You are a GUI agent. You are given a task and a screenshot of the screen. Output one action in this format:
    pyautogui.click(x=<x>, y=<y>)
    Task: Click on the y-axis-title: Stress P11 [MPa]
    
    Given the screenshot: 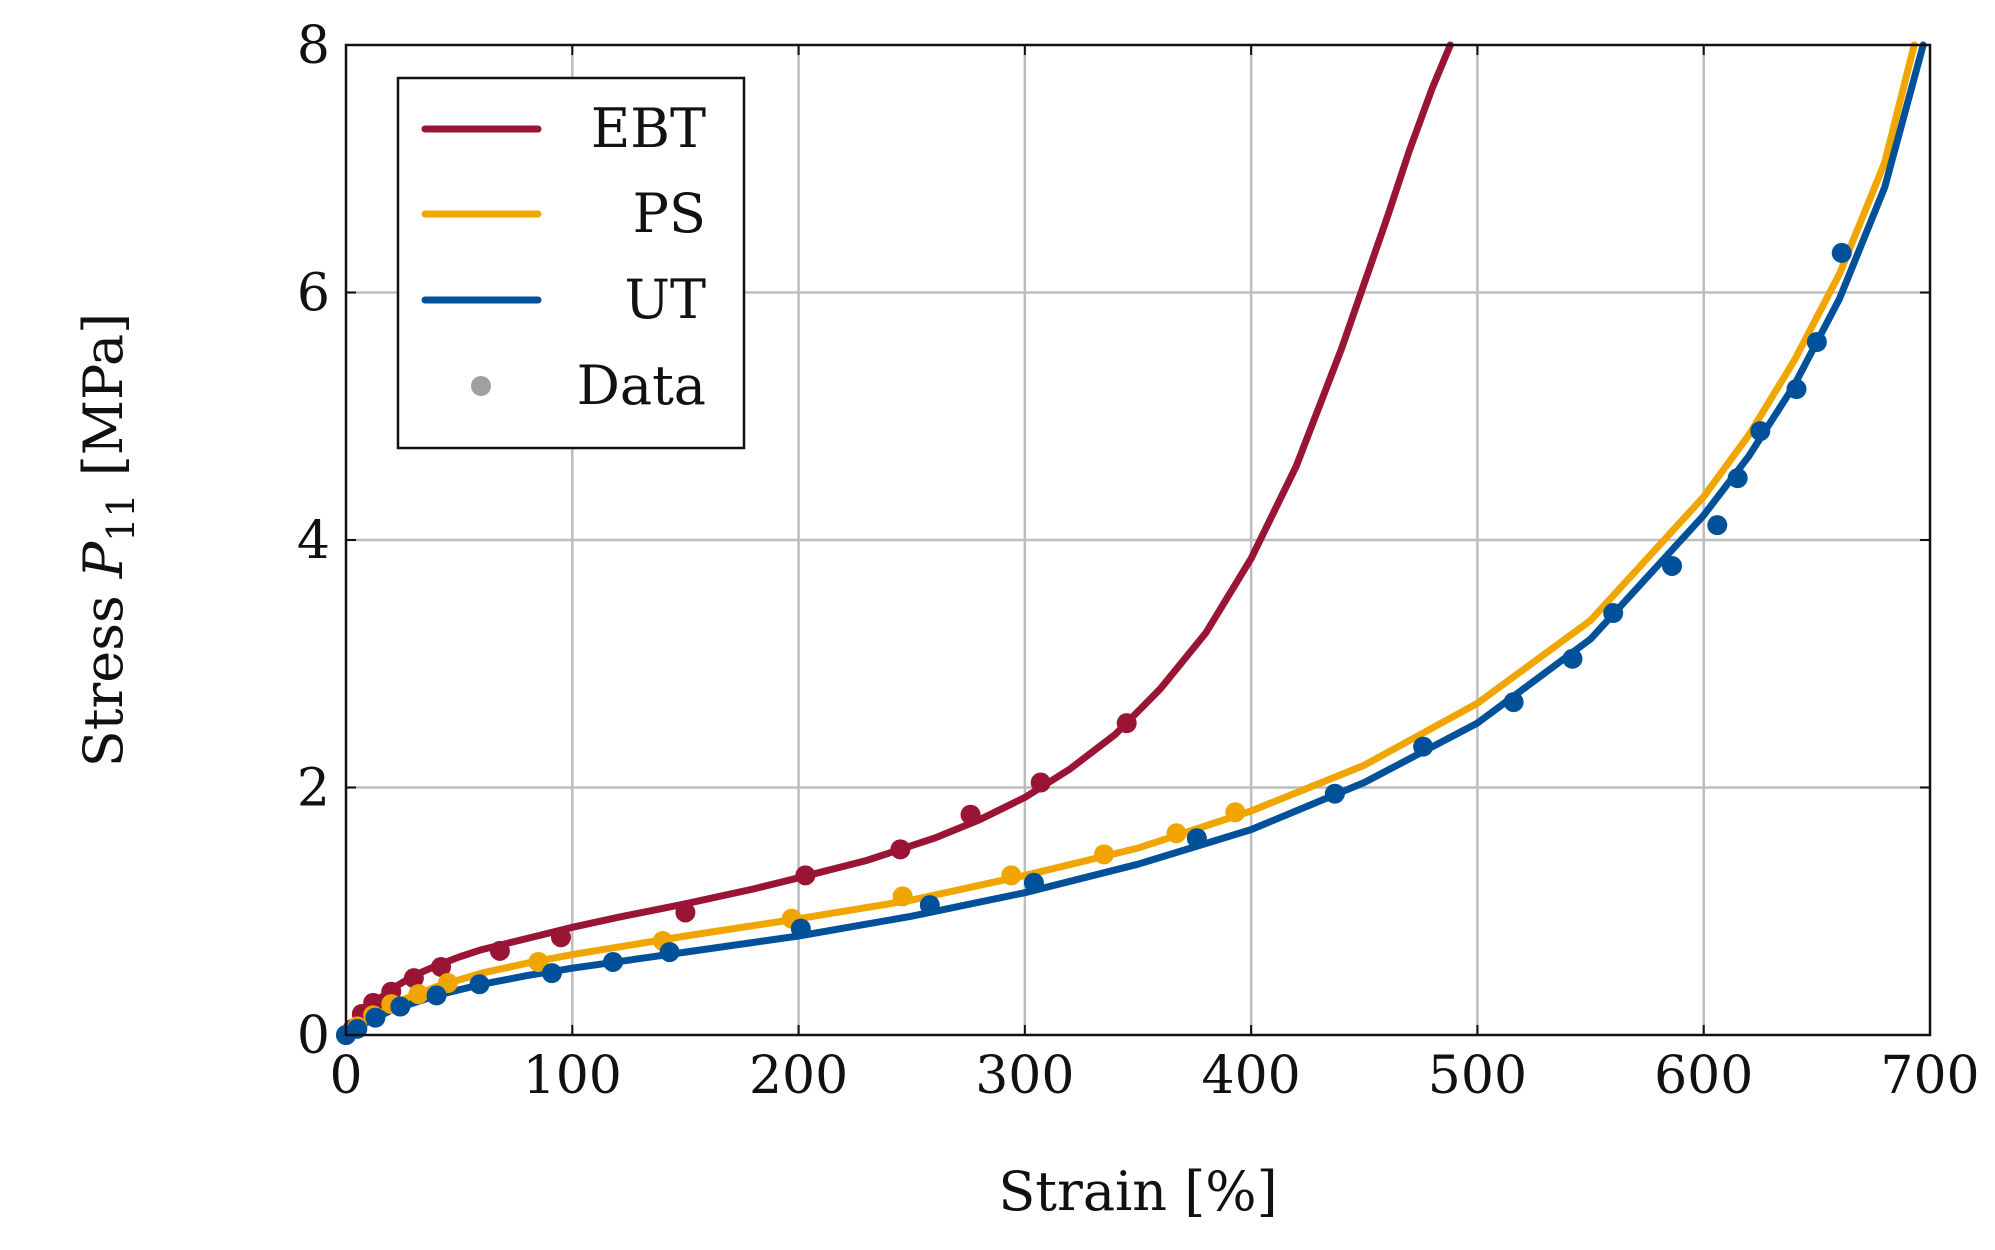 What is the action you would take?
    pyautogui.click(x=107, y=540)
    